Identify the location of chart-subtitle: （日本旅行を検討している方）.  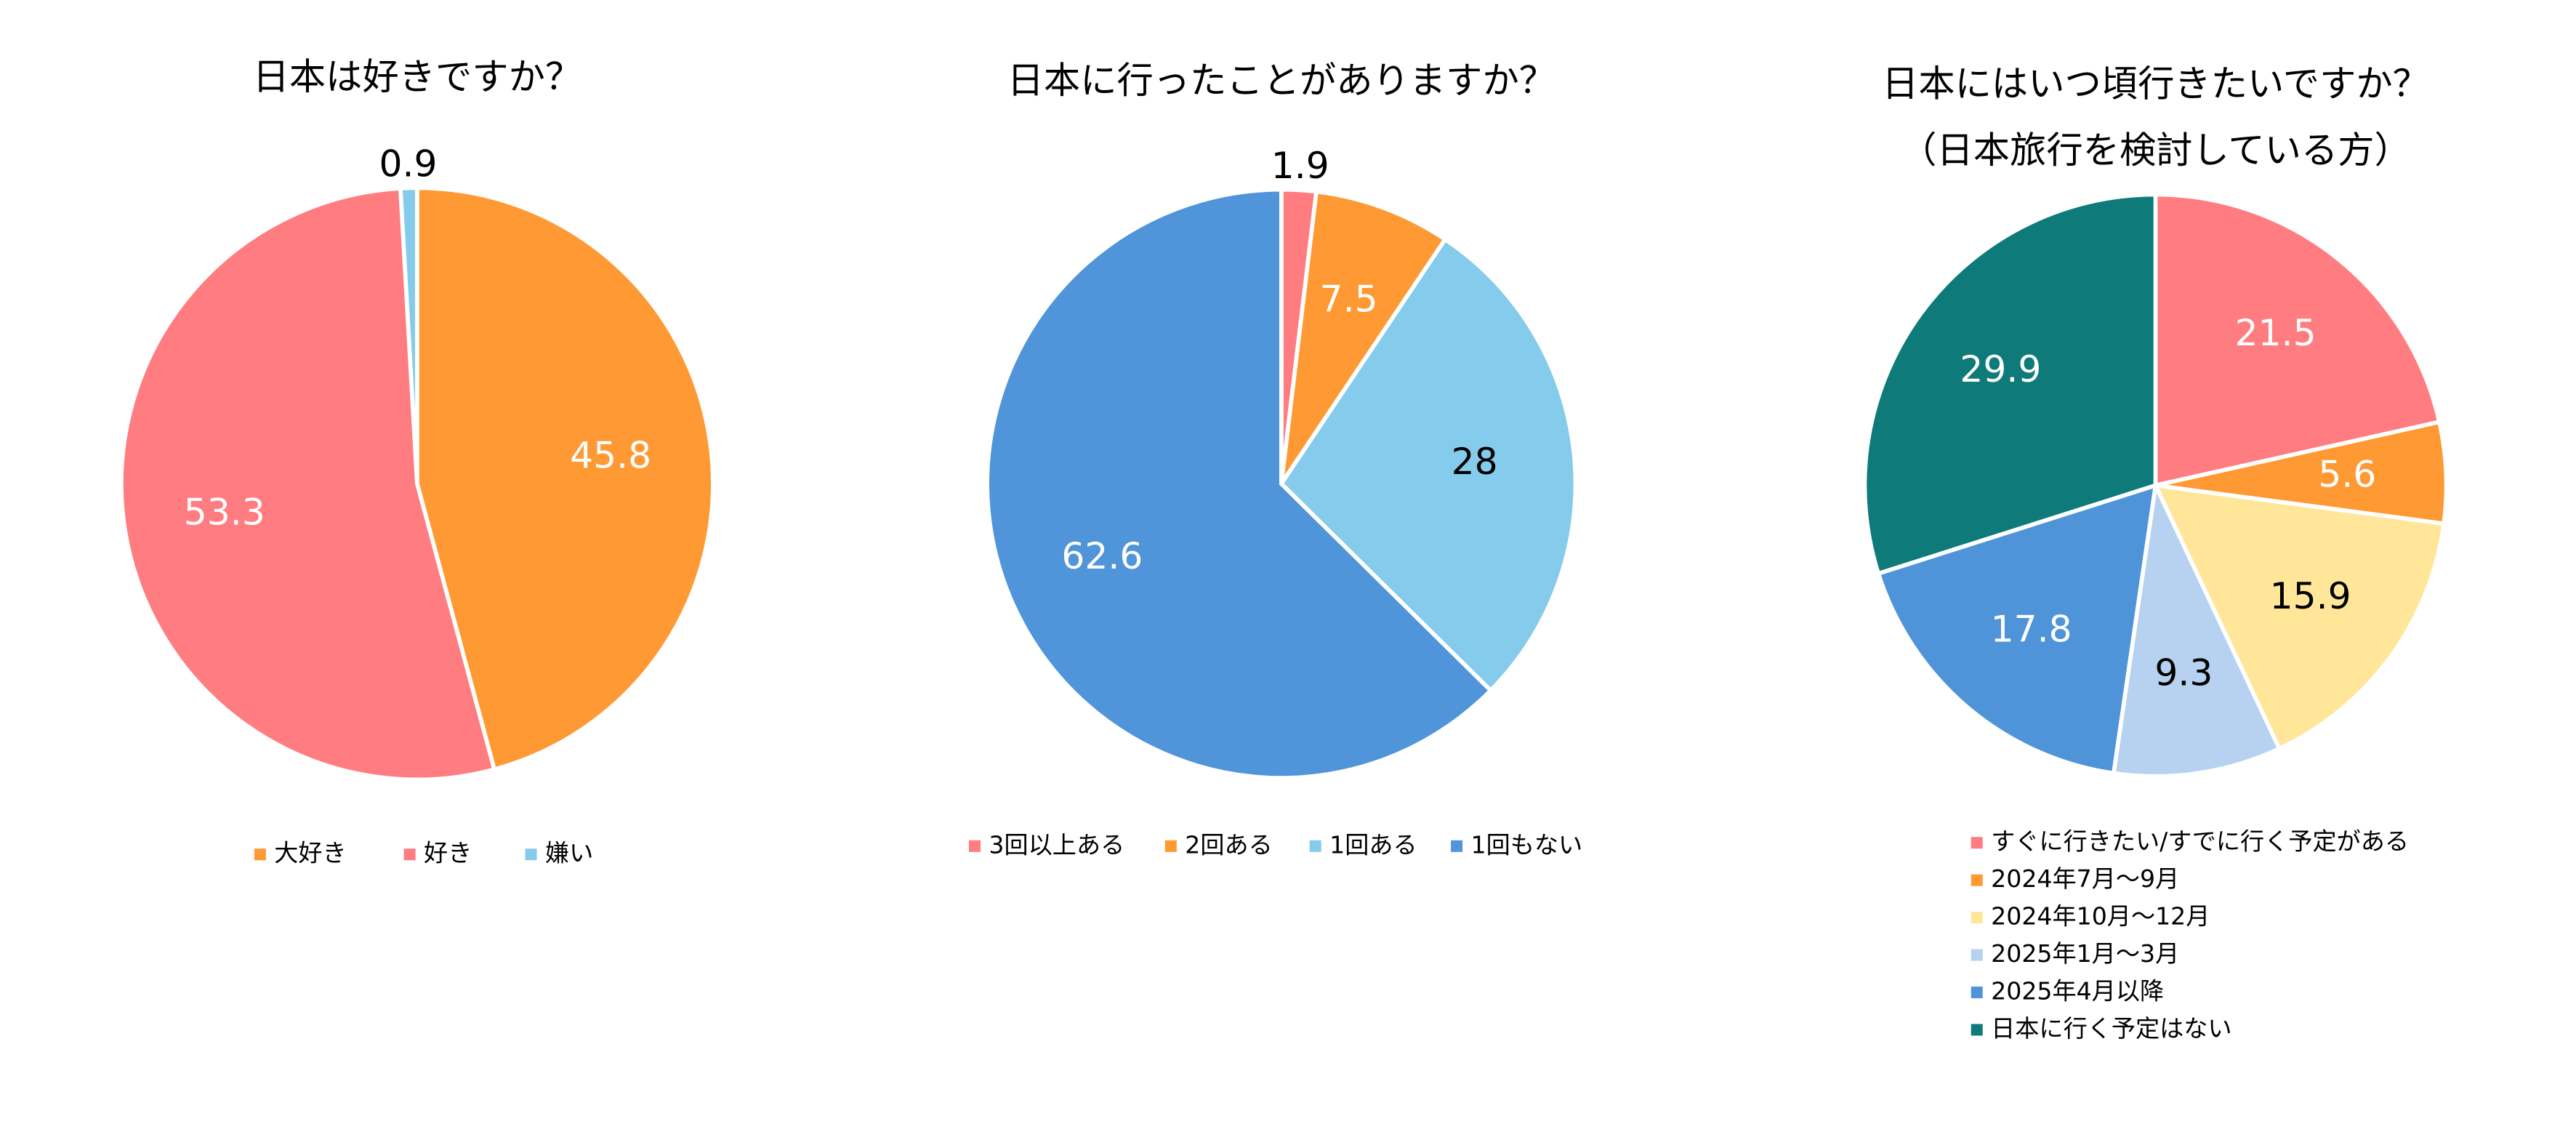
(2155, 151).